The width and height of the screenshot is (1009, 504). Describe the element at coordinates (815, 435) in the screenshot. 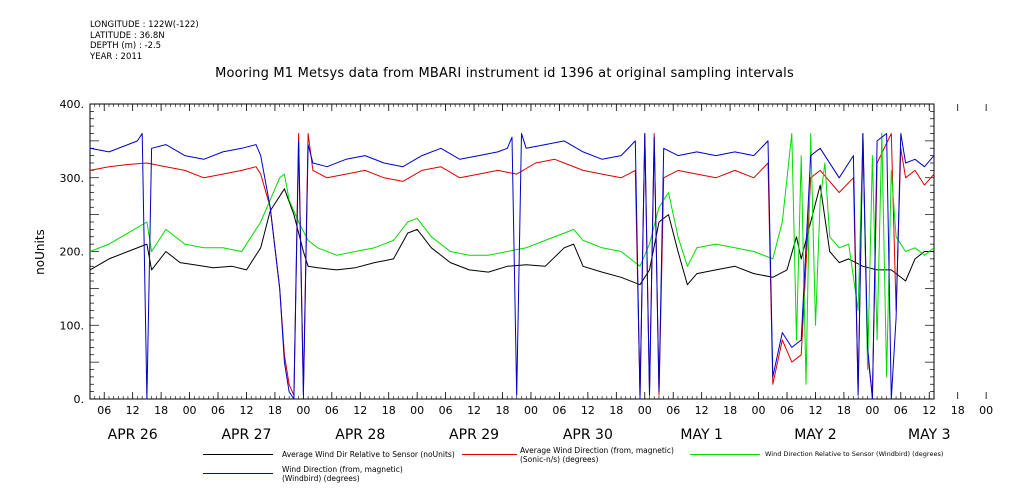

I see `x-day-label: MAY 2` at that location.